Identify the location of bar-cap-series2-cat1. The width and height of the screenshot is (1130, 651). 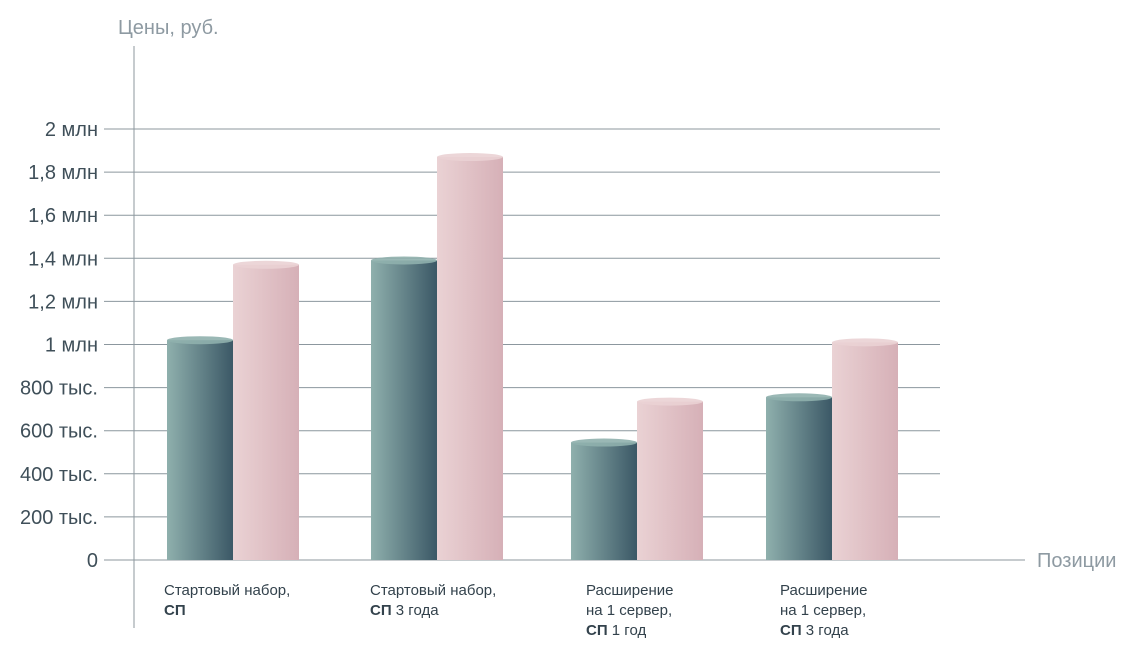
(266, 264).